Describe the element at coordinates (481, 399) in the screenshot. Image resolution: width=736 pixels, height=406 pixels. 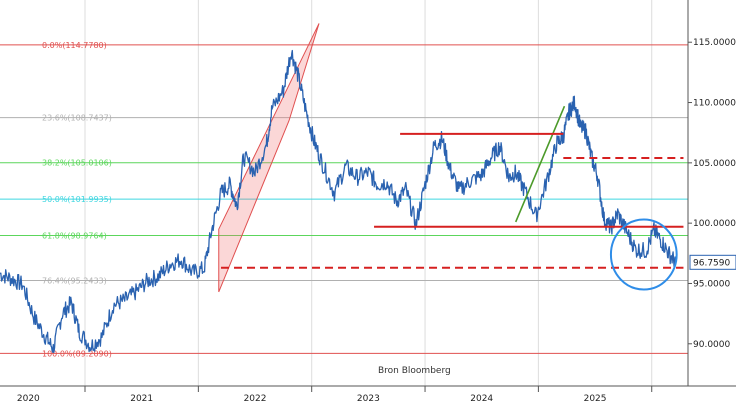
I see `x-tick-label-4: 2024` at that location.